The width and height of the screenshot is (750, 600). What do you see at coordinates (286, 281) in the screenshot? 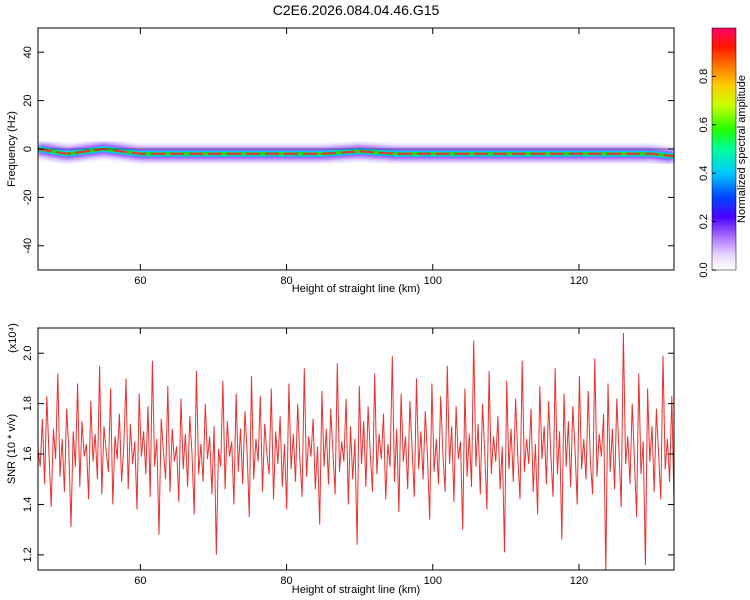
I see `spectrogram-x-tick-label: 80` at bounding box center [286, 281].